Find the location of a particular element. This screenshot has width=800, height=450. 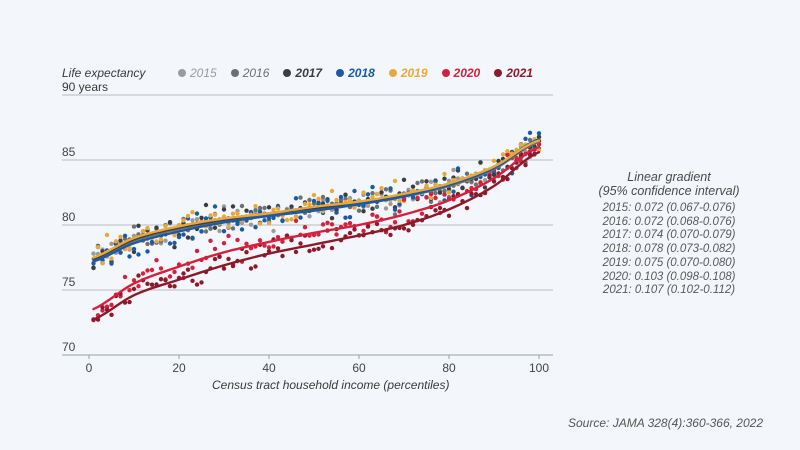

y-tick-label: 70 is located at coordinates (69, 347).